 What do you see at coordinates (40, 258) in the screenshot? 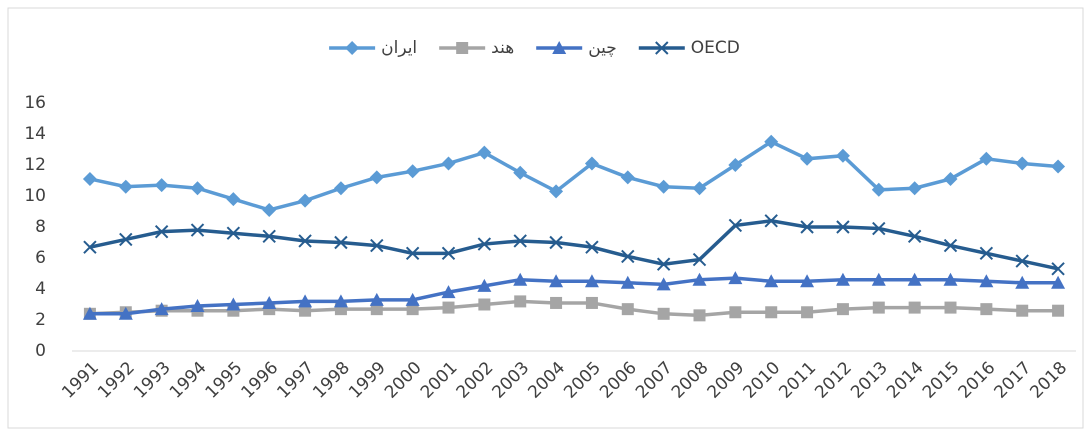
I see `y-tick-label: 6` at bounding box center [40, 258].